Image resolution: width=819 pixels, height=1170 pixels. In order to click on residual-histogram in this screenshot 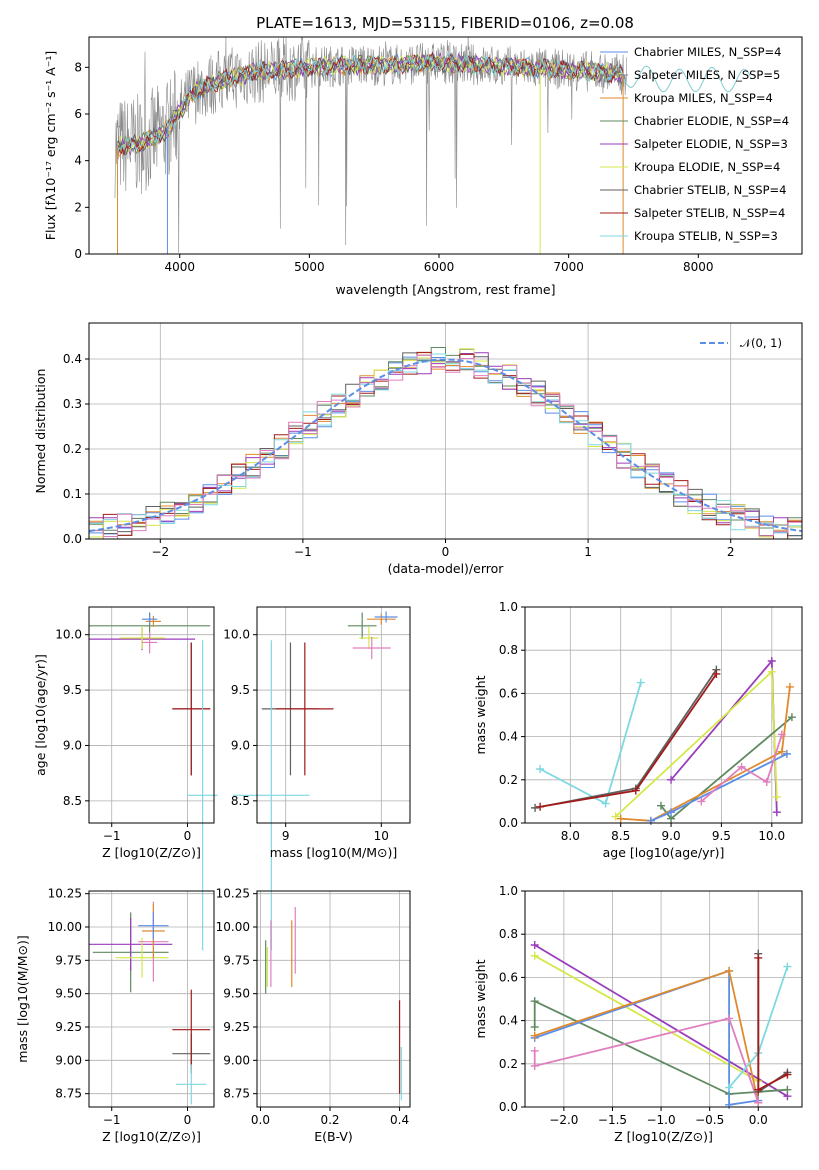, I will do `click(445, 446)`.